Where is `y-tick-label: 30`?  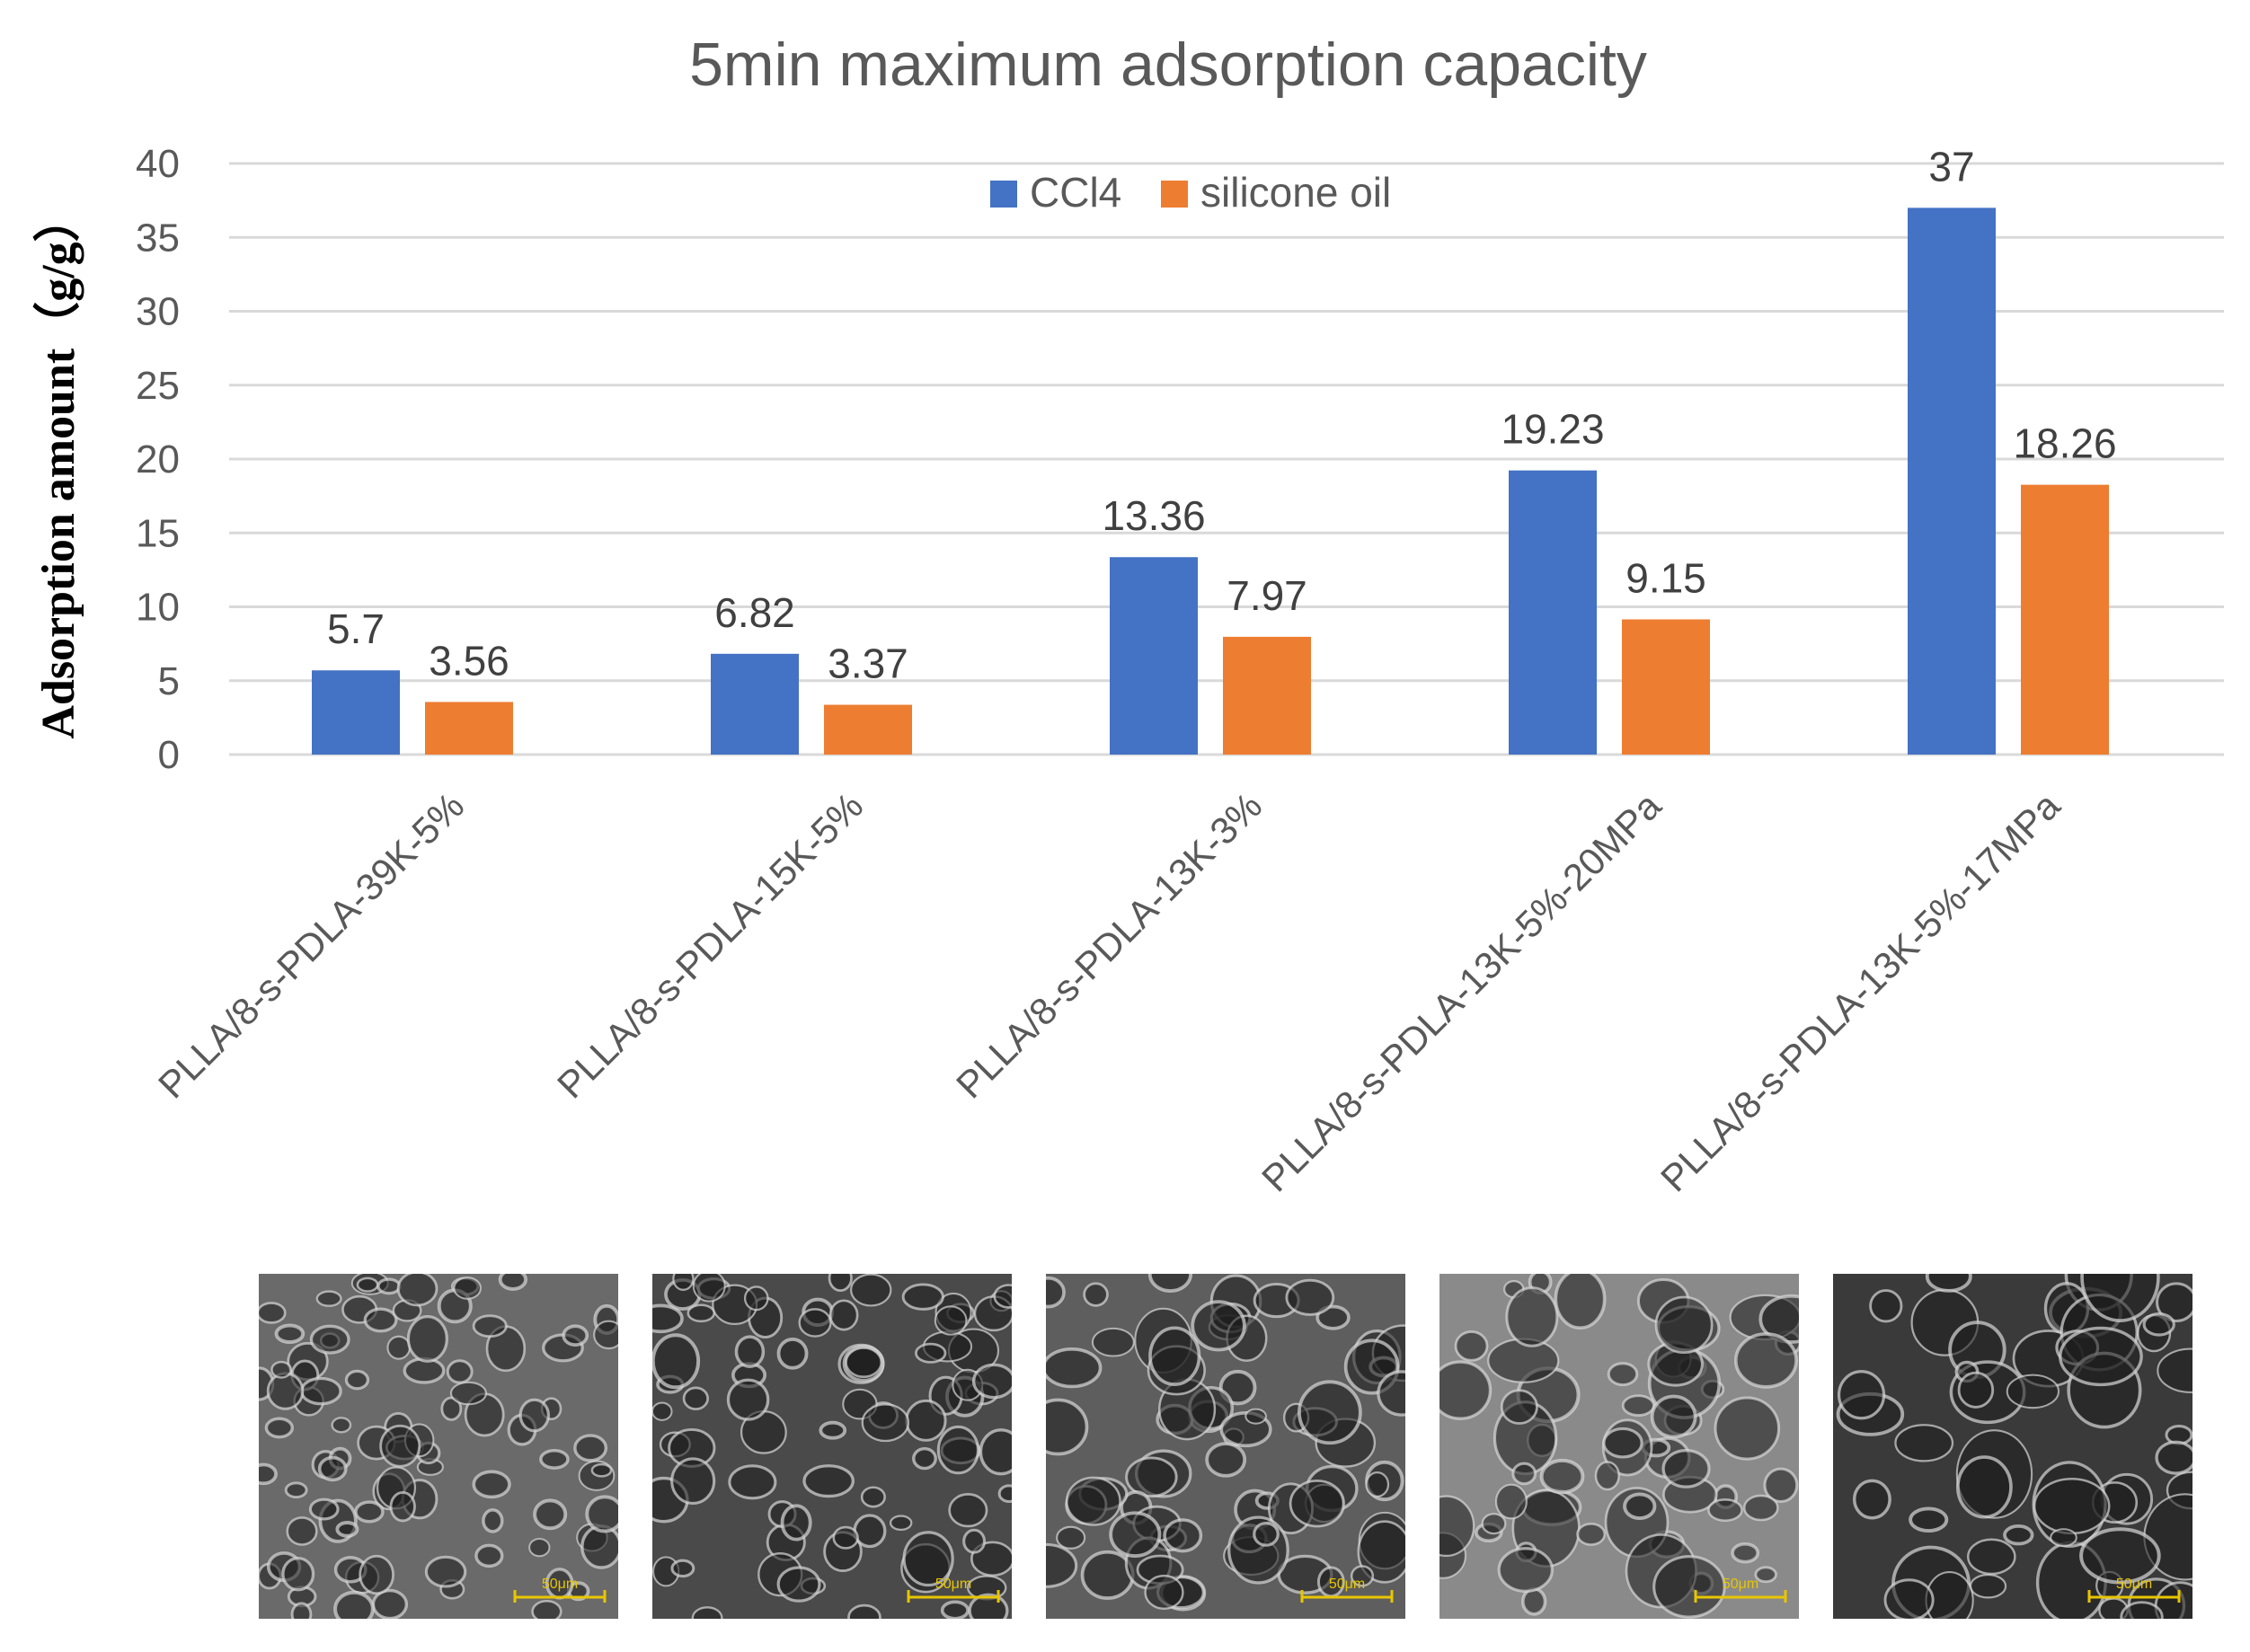 y-tick-label: 30 is located at coordinates (158, 312).